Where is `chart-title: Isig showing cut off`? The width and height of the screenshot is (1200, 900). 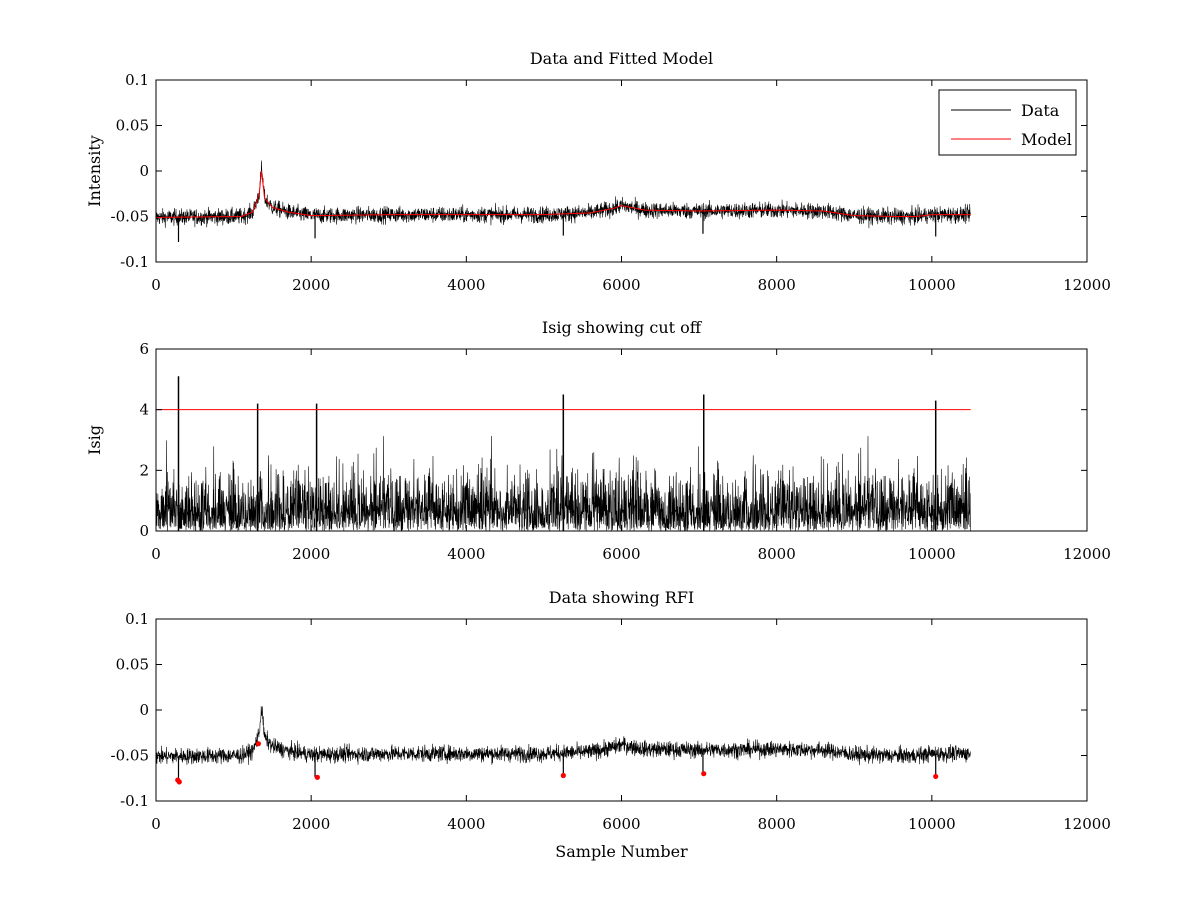
chart-title: Isig showing cut off is located at coordinates (622, 327).